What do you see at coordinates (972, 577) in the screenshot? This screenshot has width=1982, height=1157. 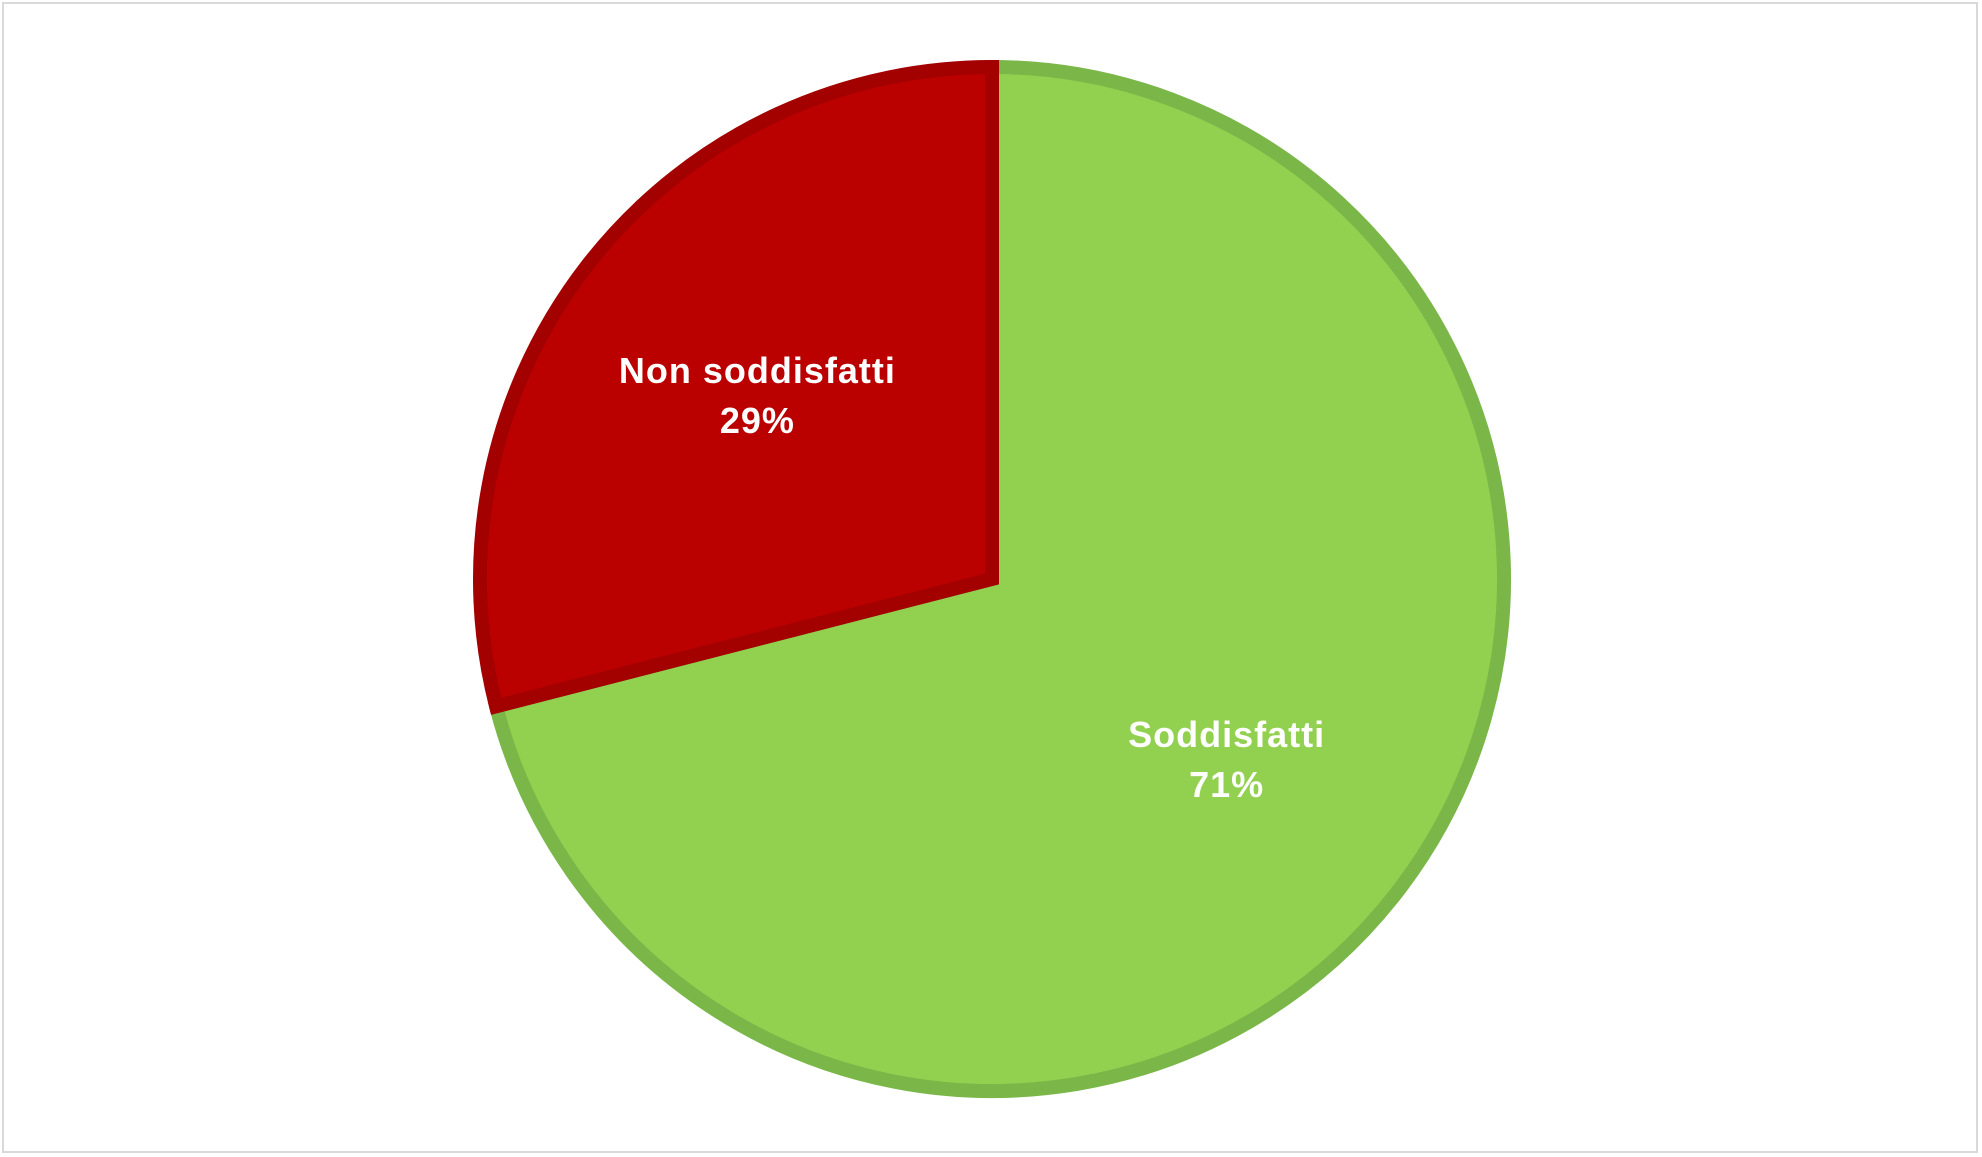 I see `pie-labels: Soddisfatti 71% Non soddisfatti 29%` at bounding box center [972, 577].